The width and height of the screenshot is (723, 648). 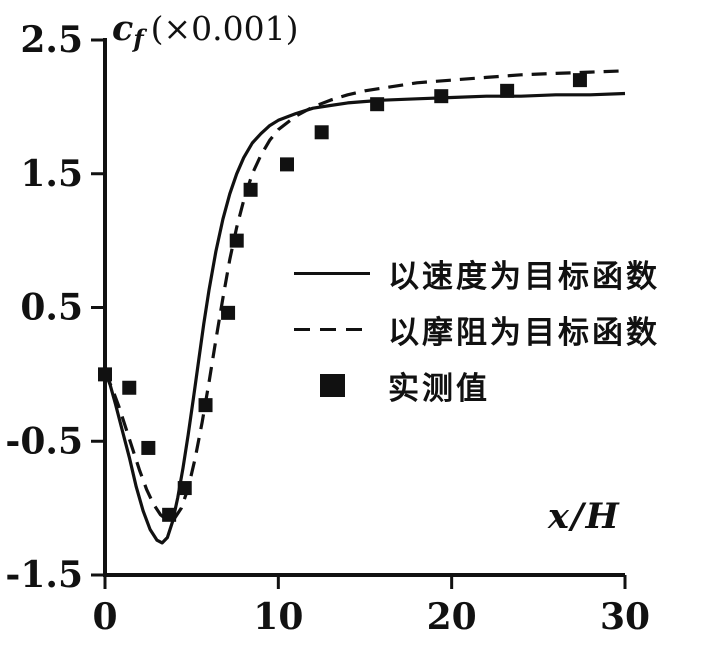 I want to click on dashed-line-swatch, so click(x=332, y=329).